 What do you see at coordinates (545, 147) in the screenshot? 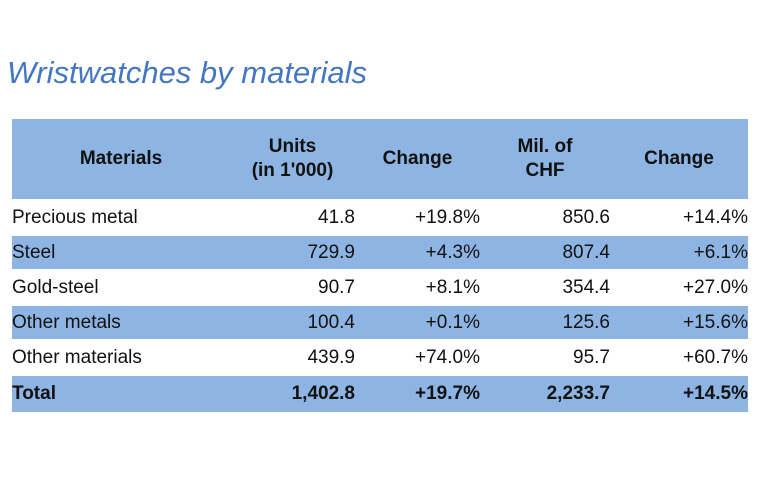
I see `col-header-chf-line1: Mil. of` at bounding box center [545, 147].